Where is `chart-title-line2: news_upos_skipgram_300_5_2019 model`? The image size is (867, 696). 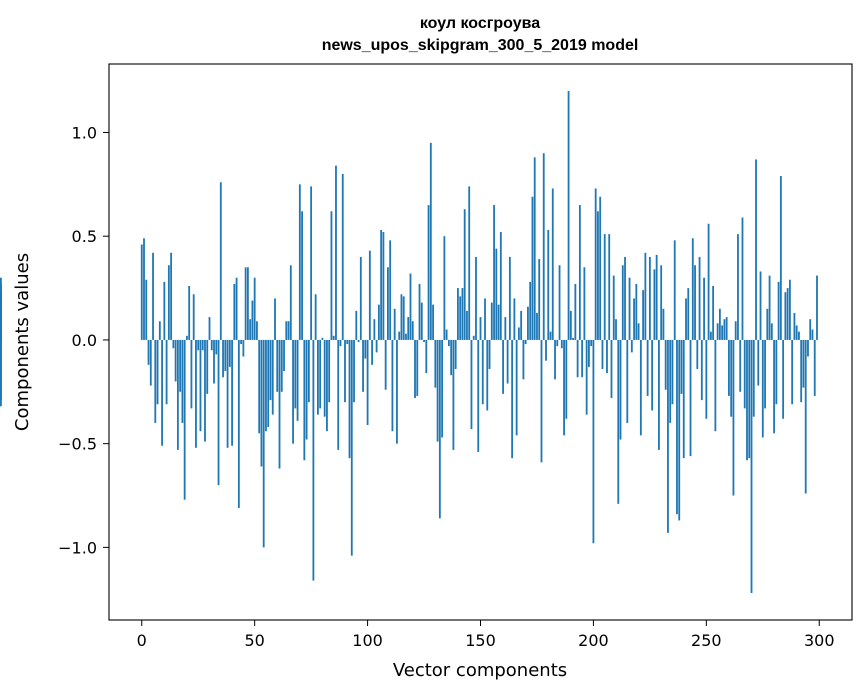 chart-title-line2: news_upos_skipgram_300_5_2019 model is located at coordinates (480, 45).